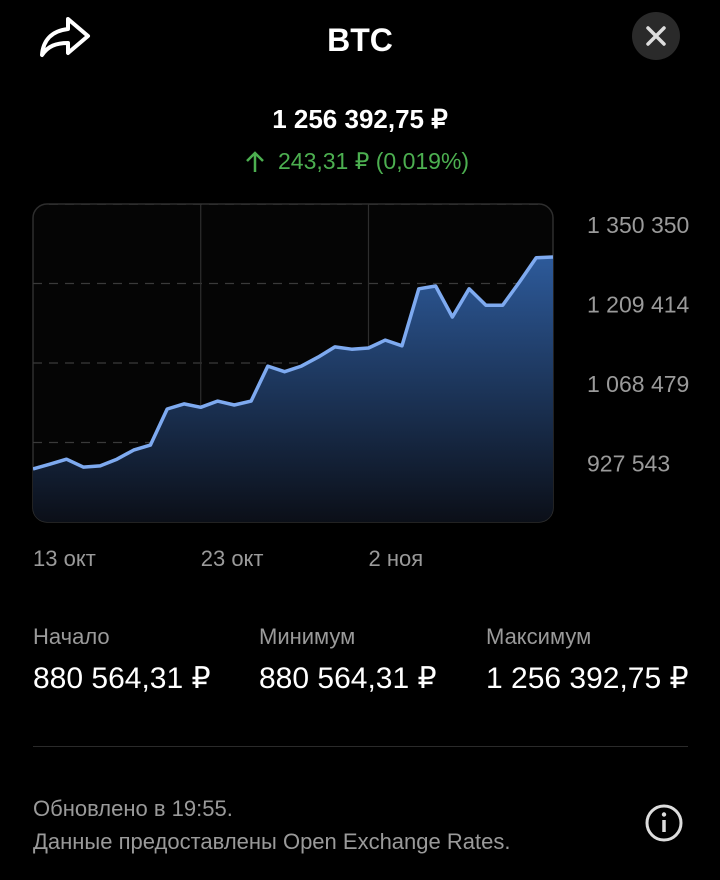  What do you see at coordinates (628, 463) in the screenshot?
I see `y-tick-label: 927 543` at bounding box center [628, 463].